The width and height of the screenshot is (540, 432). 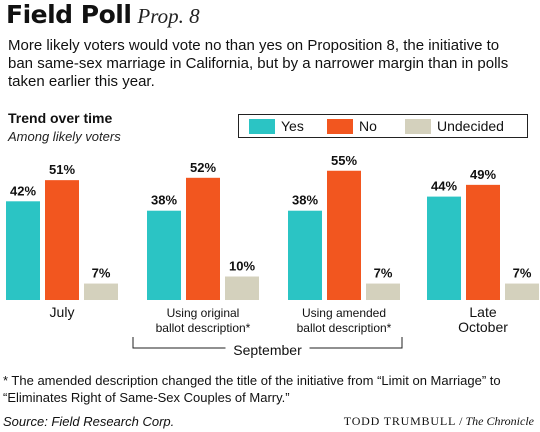 What do you see at coordinates (470, 126) in the screenshot?
I see `legend-label-undecided: Undecided` at bounding box center [470, 126].